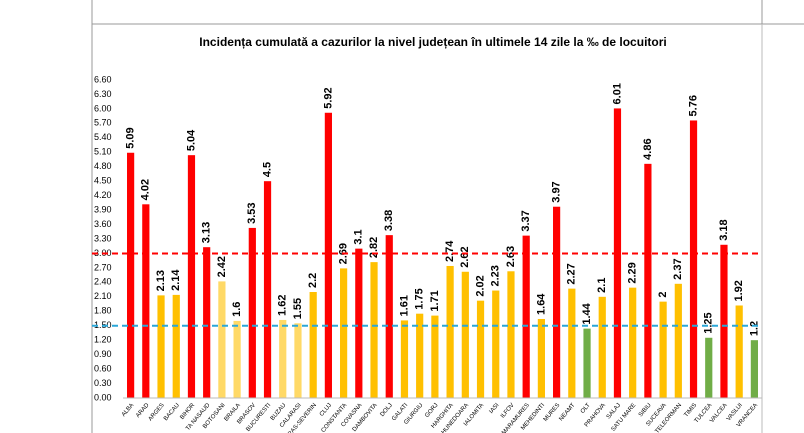 The image size is (804, 433). I want to click on value-label: 4.02, so click(146, 189).